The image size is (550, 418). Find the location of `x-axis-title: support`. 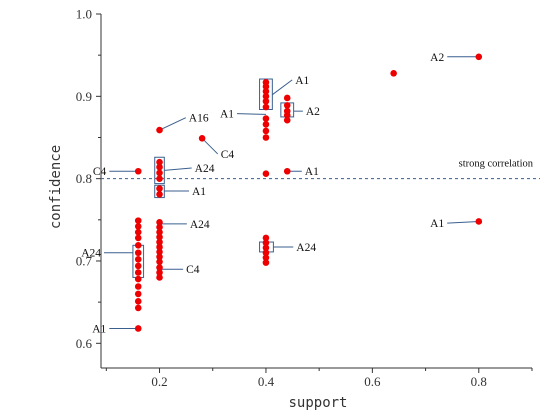

x-axis-title: support is located at coordinates (317, 403).